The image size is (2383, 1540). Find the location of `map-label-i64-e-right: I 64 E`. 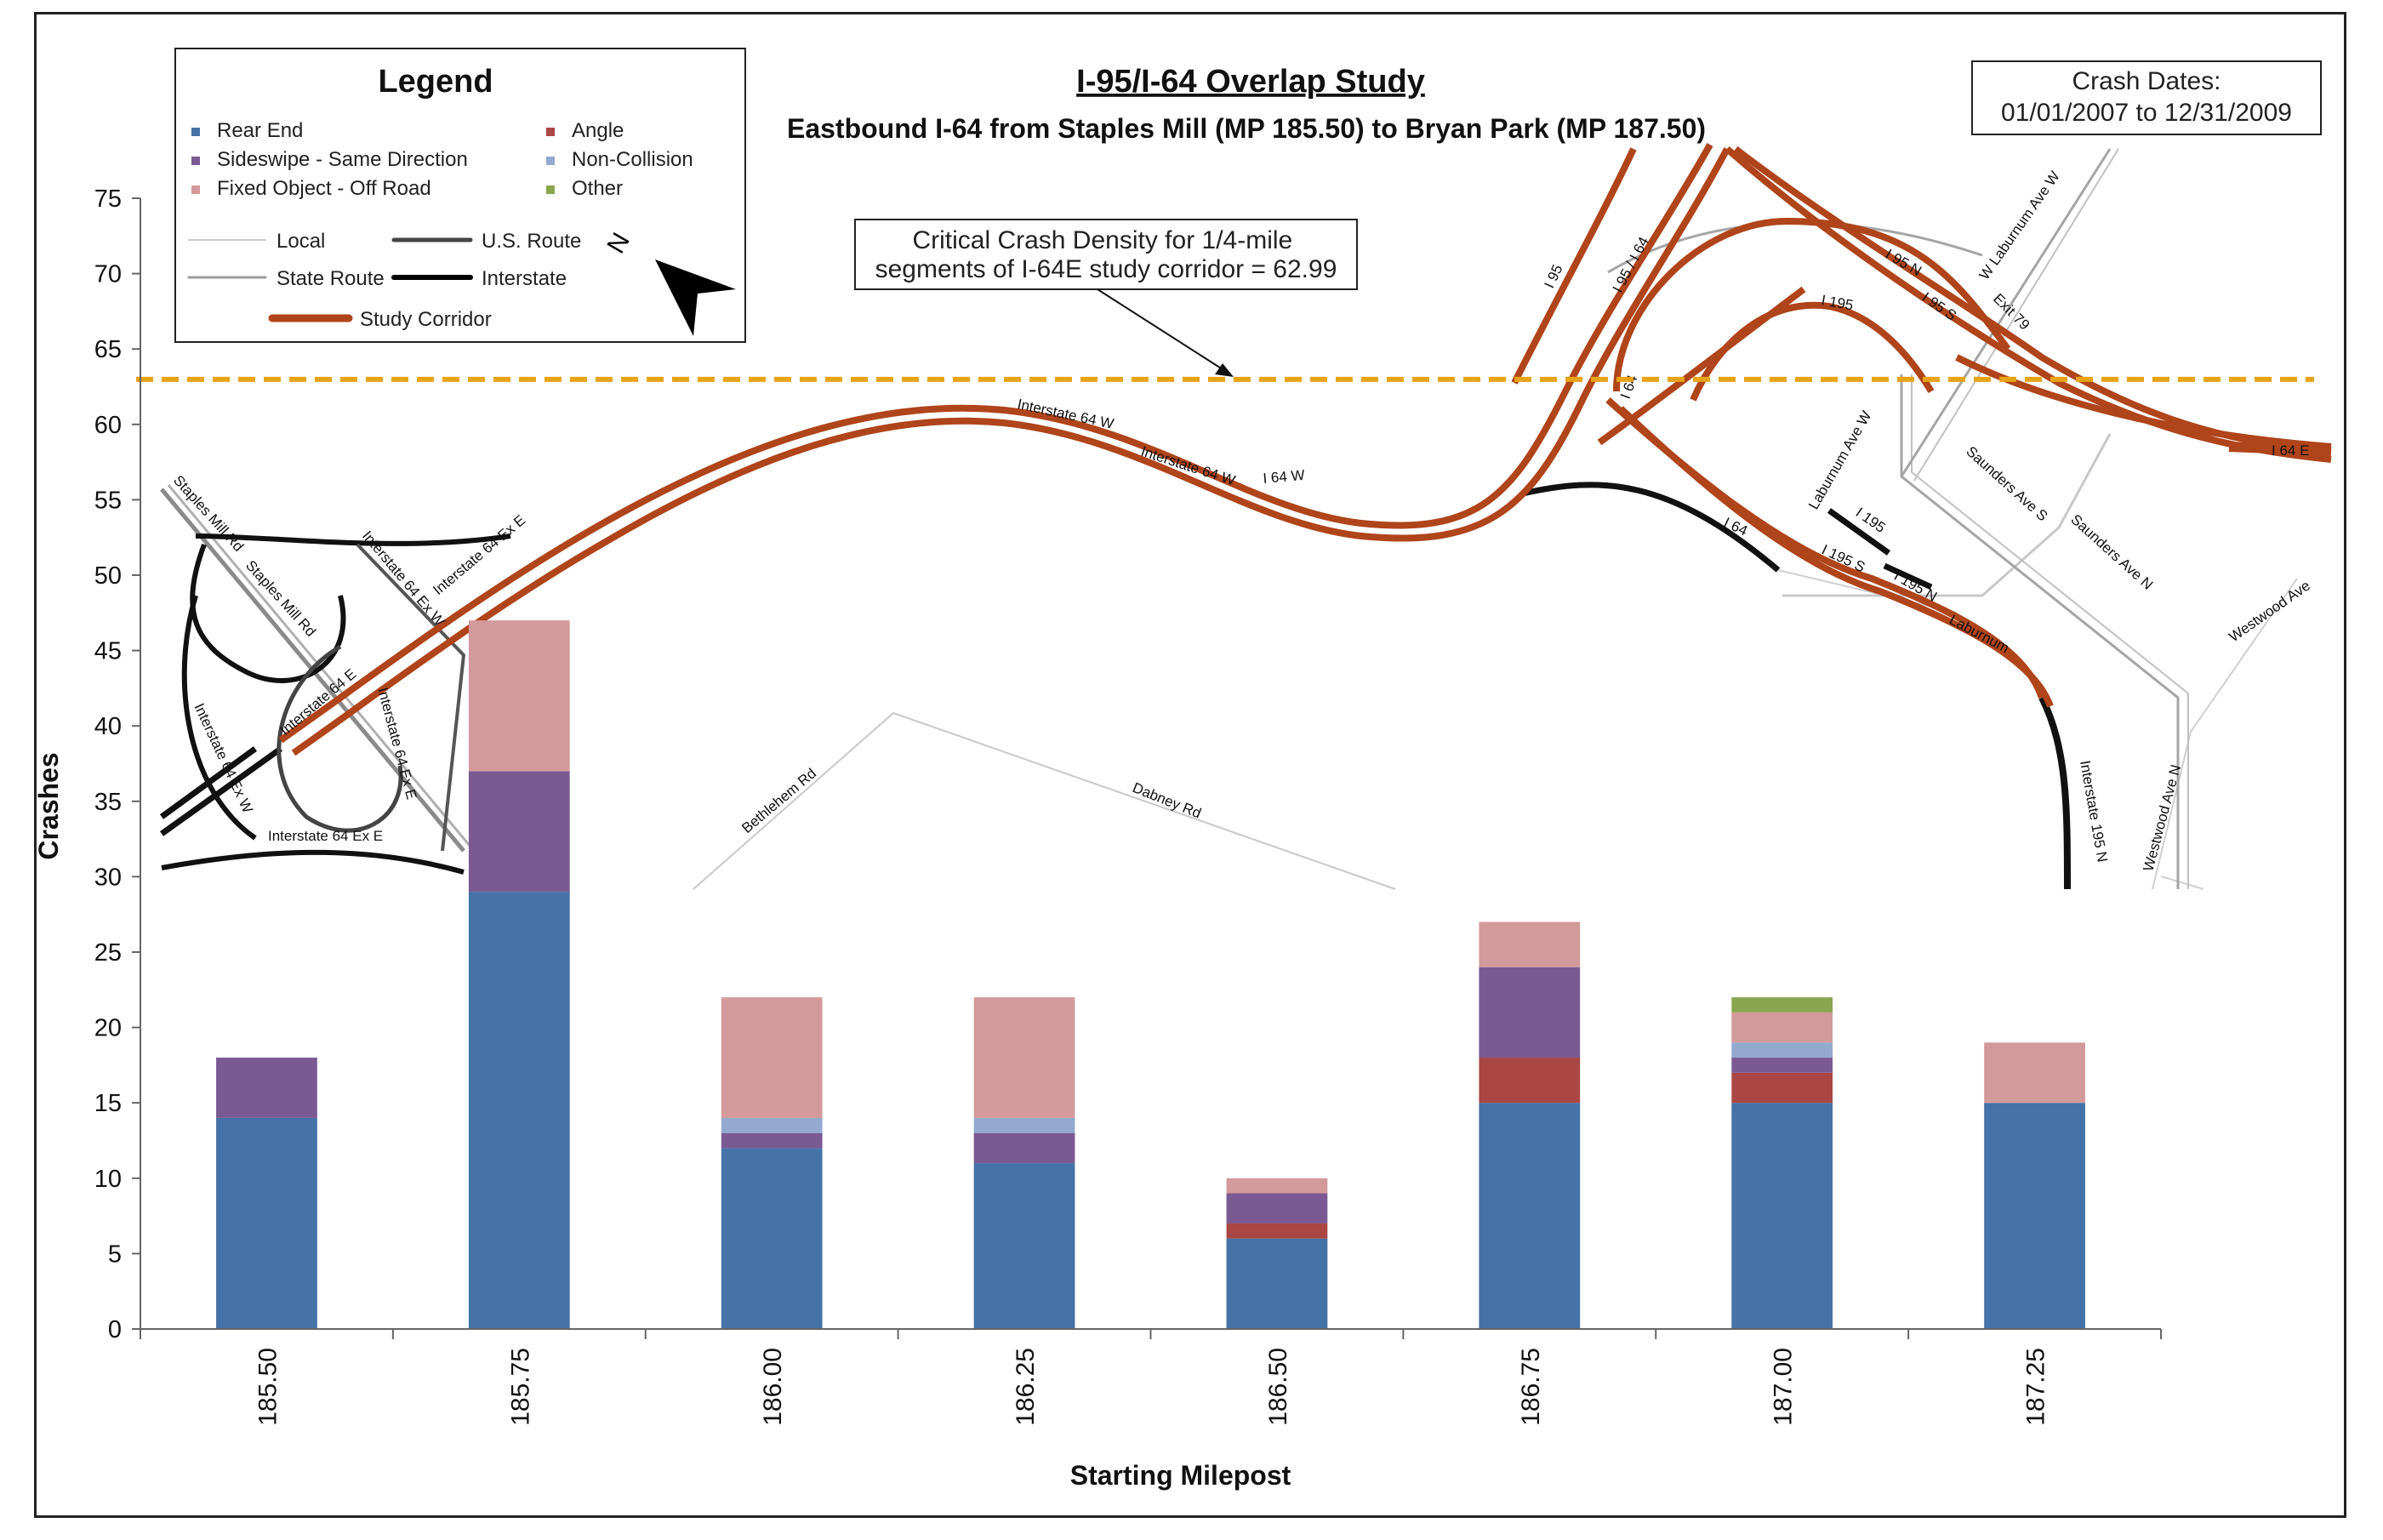

map-label-i64-e-right: I 64 E is located at coordinates (2290, 450).